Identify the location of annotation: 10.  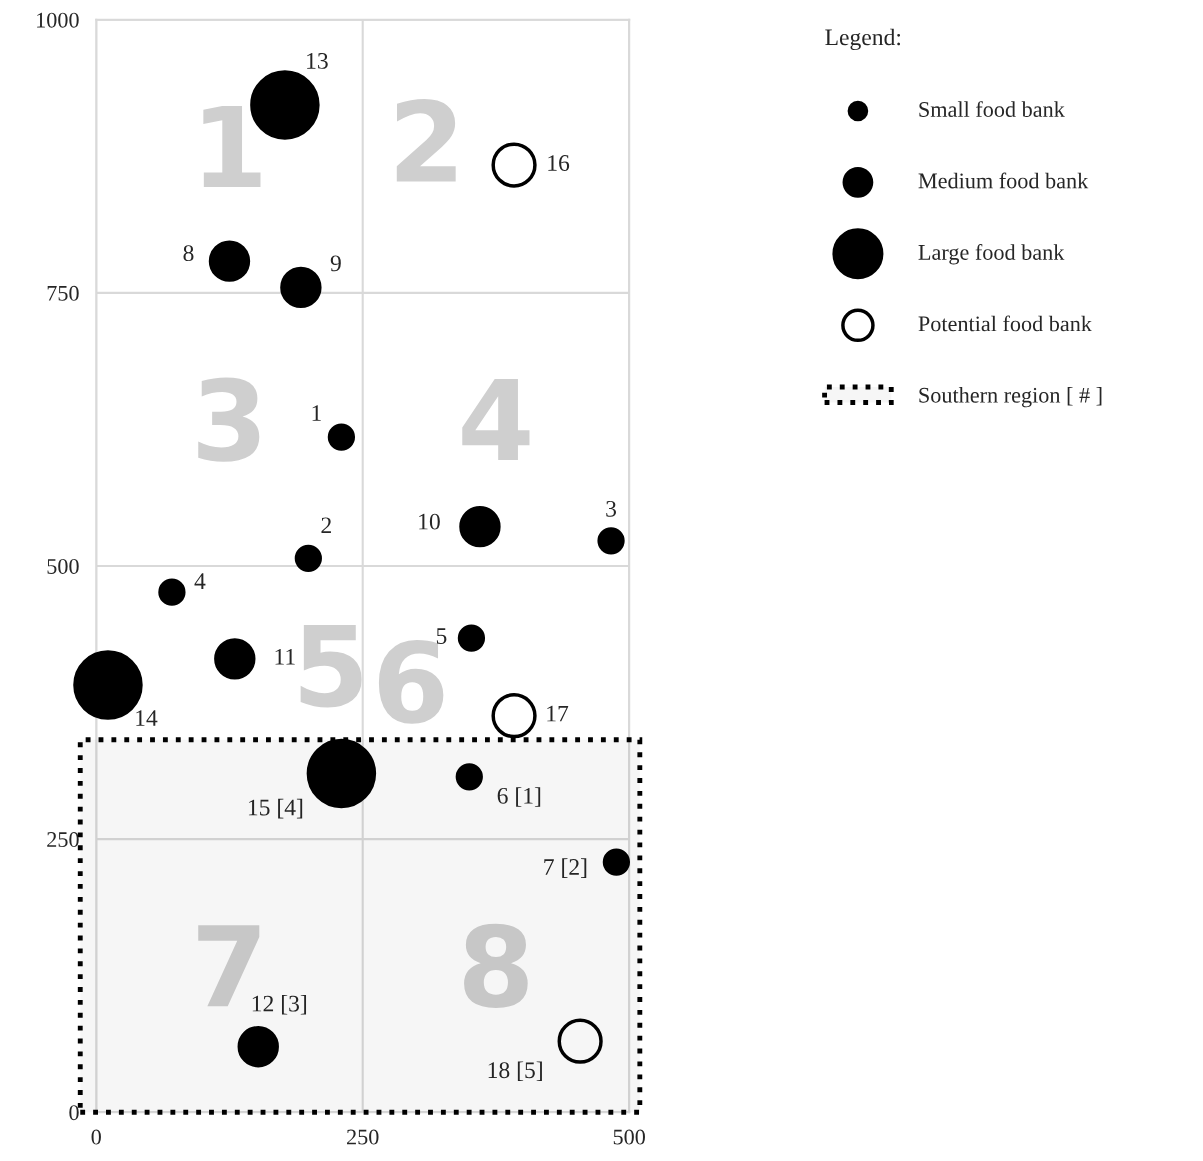
(429, 521).